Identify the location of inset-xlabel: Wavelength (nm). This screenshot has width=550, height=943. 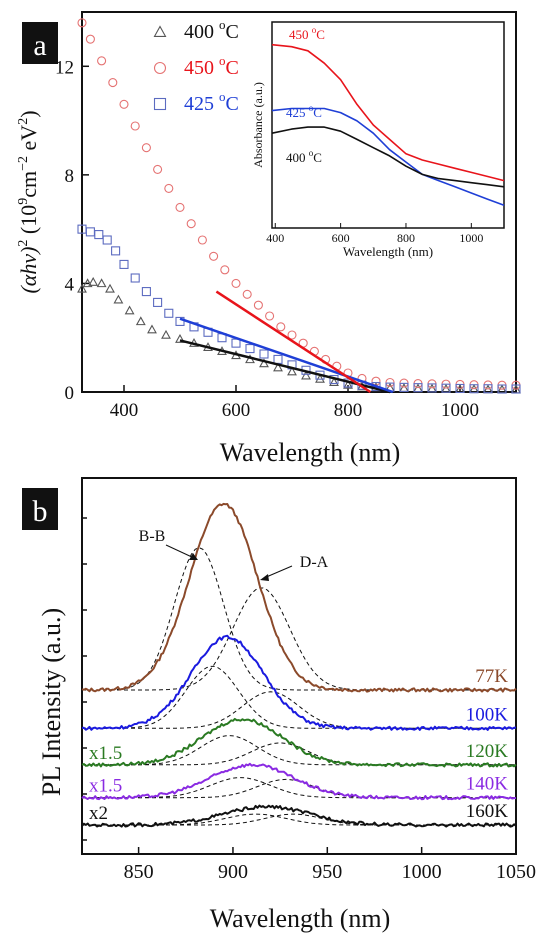
(388, 251).